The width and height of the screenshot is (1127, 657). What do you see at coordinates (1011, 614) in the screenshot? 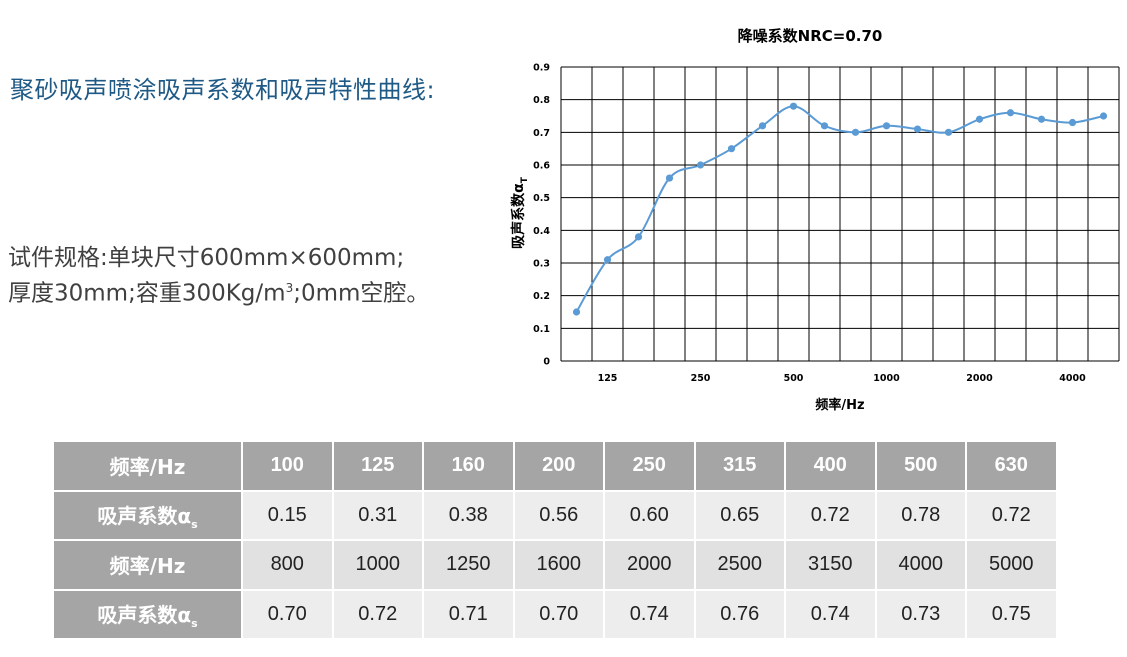
I see `table-cell: 0.75` at bounding box center [1011, 614].